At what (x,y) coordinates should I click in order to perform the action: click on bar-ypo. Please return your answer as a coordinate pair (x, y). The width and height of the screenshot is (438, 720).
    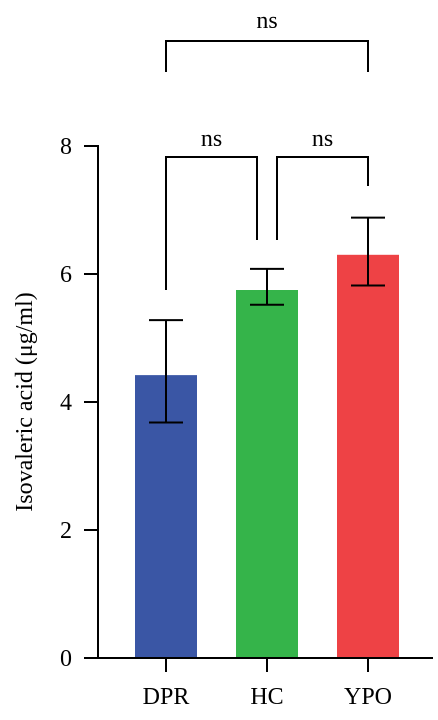
    Looking at the image, I should click on (368, 456).